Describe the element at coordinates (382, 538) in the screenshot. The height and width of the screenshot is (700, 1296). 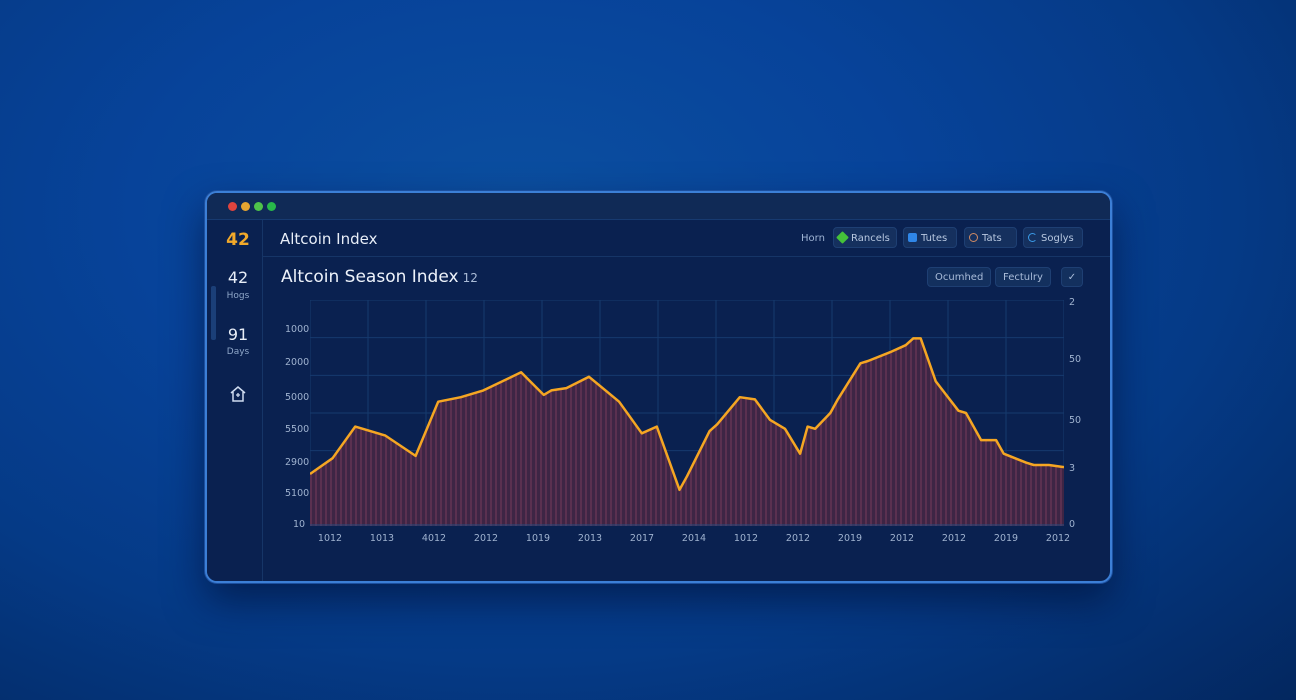
I see `x-axis-tick: 1013` at that location.